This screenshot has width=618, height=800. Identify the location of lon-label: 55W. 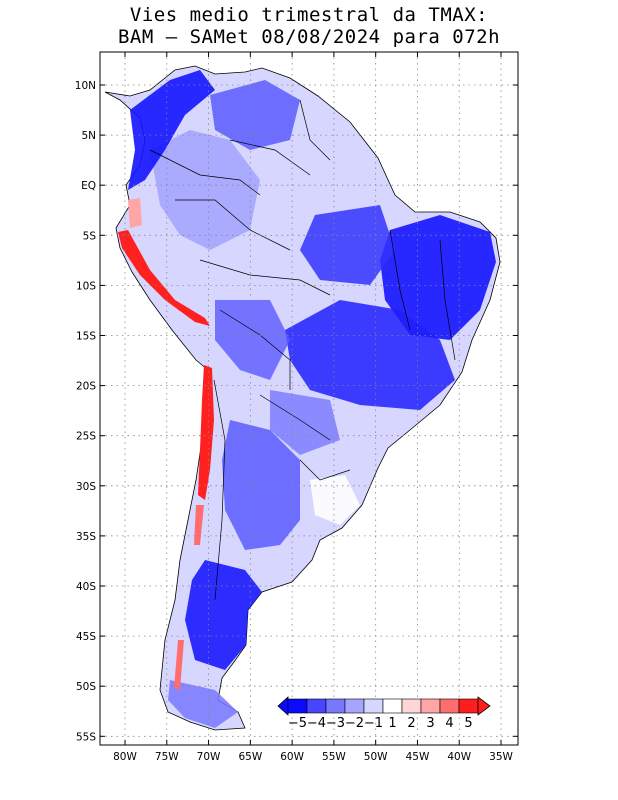
(334, 757).